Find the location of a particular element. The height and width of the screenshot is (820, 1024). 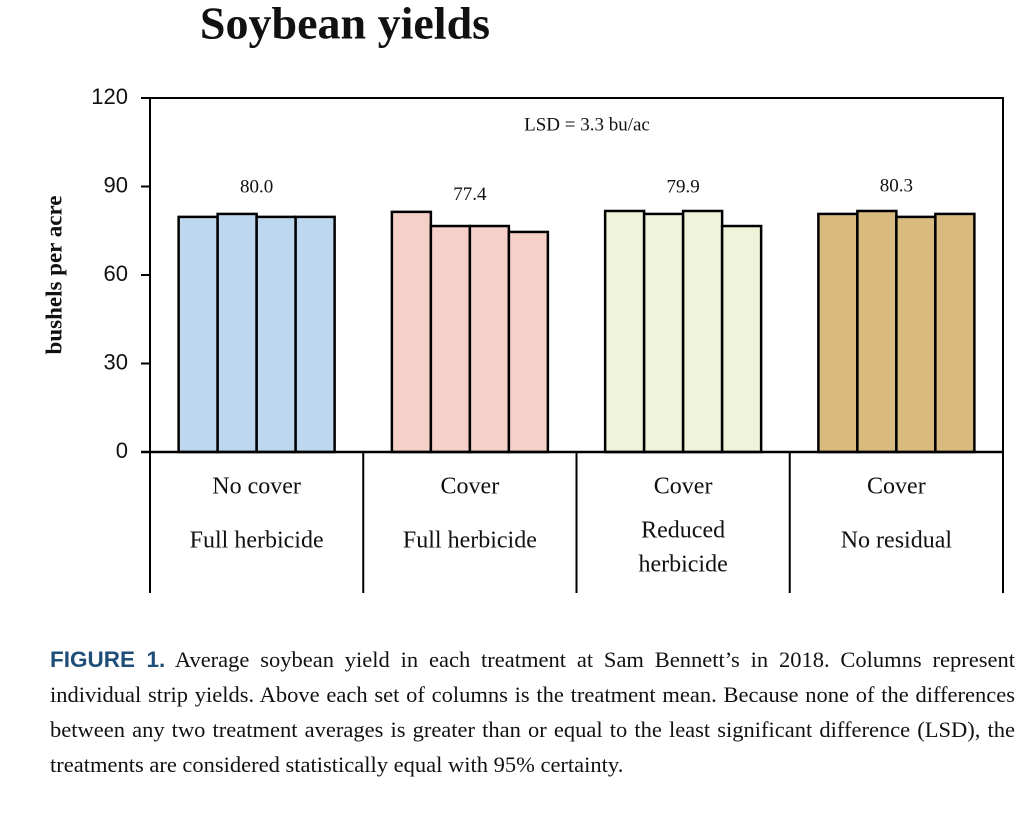

mean-label: 80.3 is located at coordinates (896, 185).